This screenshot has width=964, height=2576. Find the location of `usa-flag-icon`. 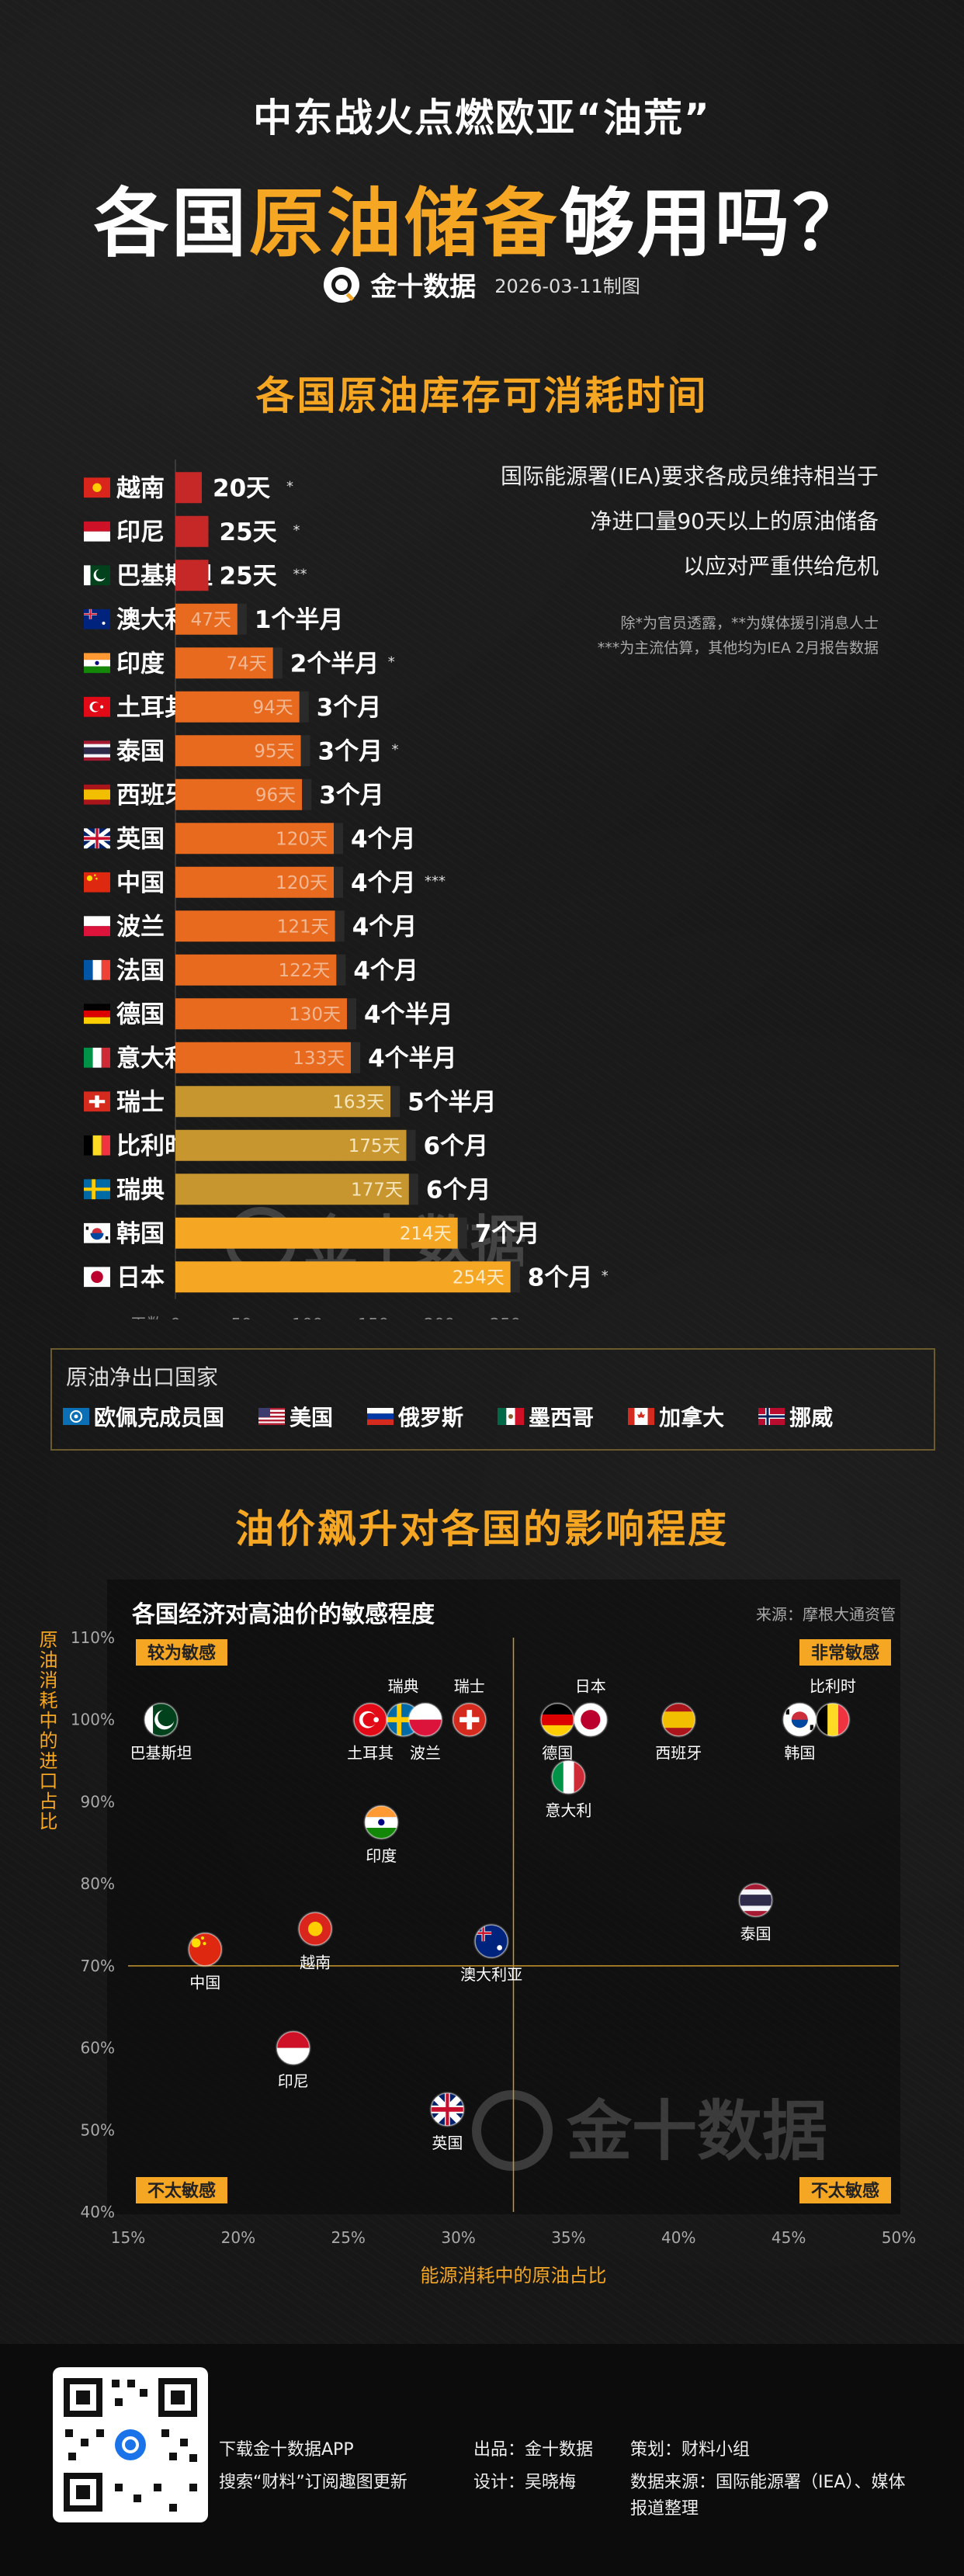

usa-flag-icon is located at coordinates (272, 1416).